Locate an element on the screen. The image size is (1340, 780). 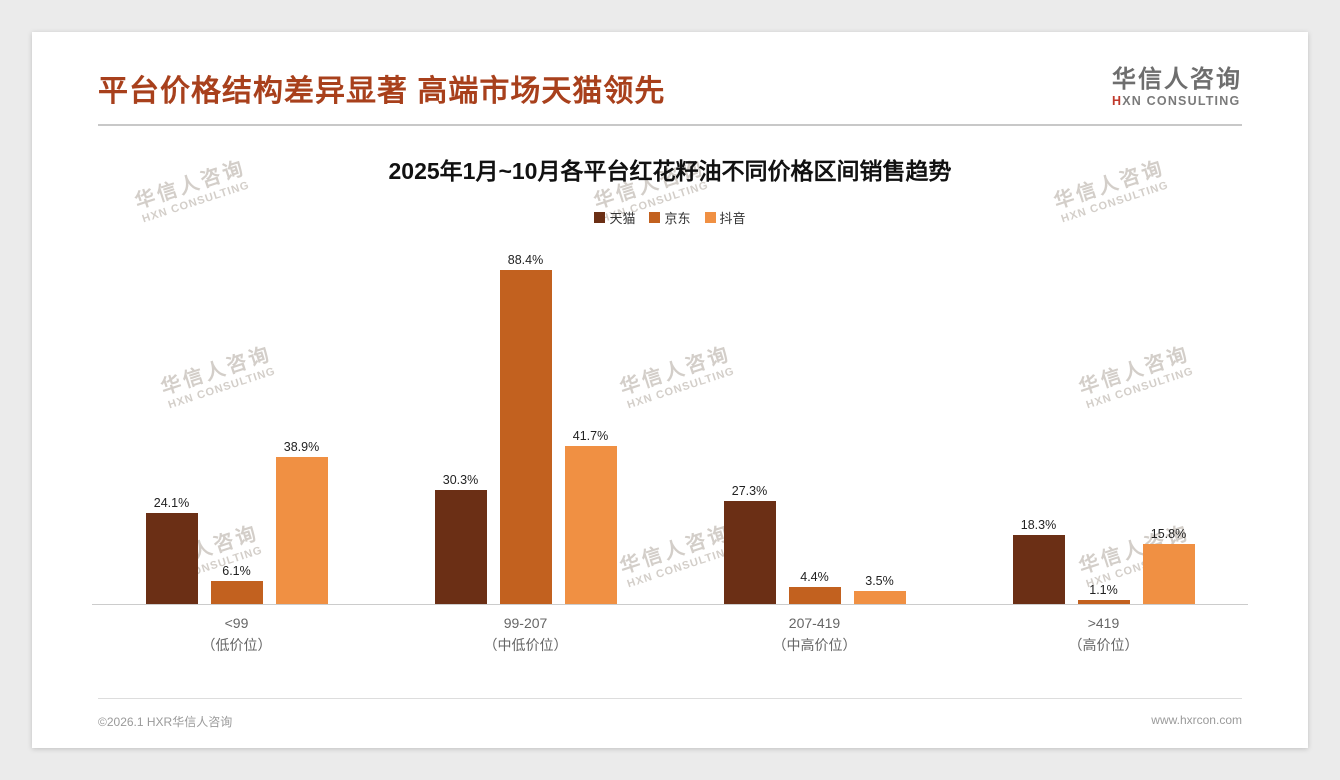
bar-value-label: 18.3% is located at coordinates (1038, 525).